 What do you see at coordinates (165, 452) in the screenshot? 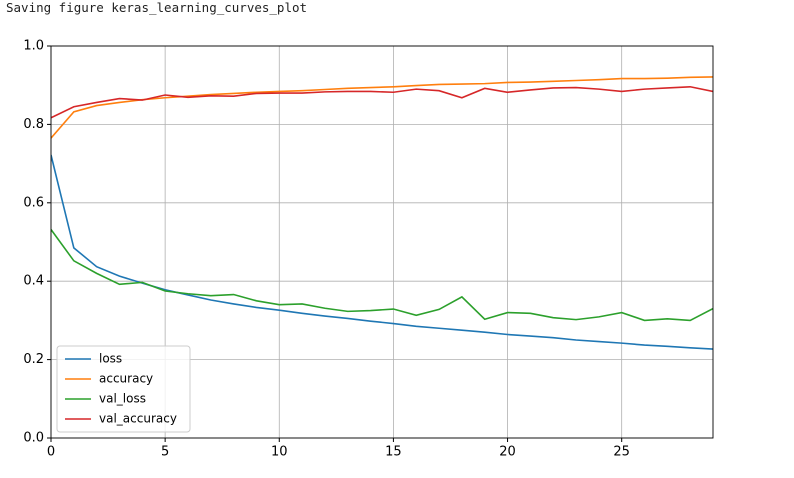
I see `x-tick-label: 5` at bounding box center [165, 452].